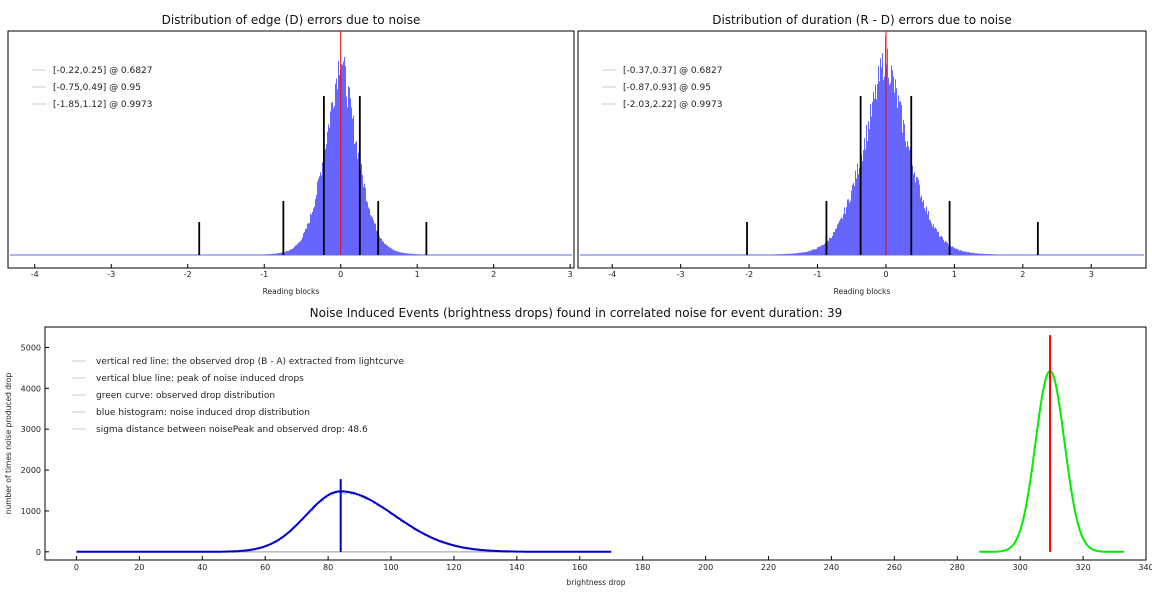  What do you see at coordinates (667, 88) in the screenshot?
I see `legend-entry: [-0.87,0.93] @ 0.95` at bounding box center [667, 88].